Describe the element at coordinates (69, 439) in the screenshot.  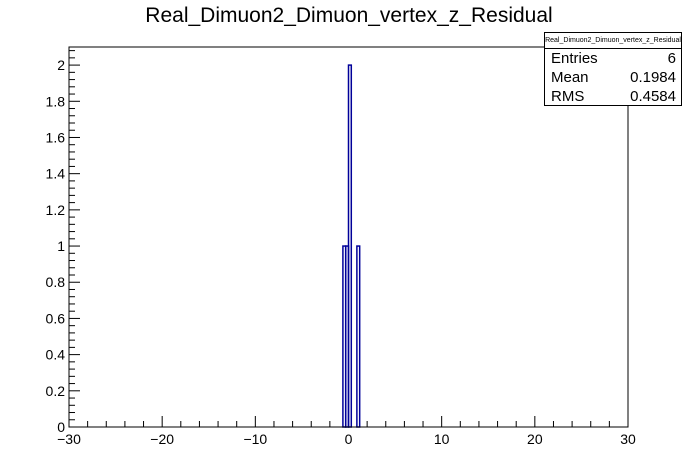
I see `x-tick-label: −30` at that location.